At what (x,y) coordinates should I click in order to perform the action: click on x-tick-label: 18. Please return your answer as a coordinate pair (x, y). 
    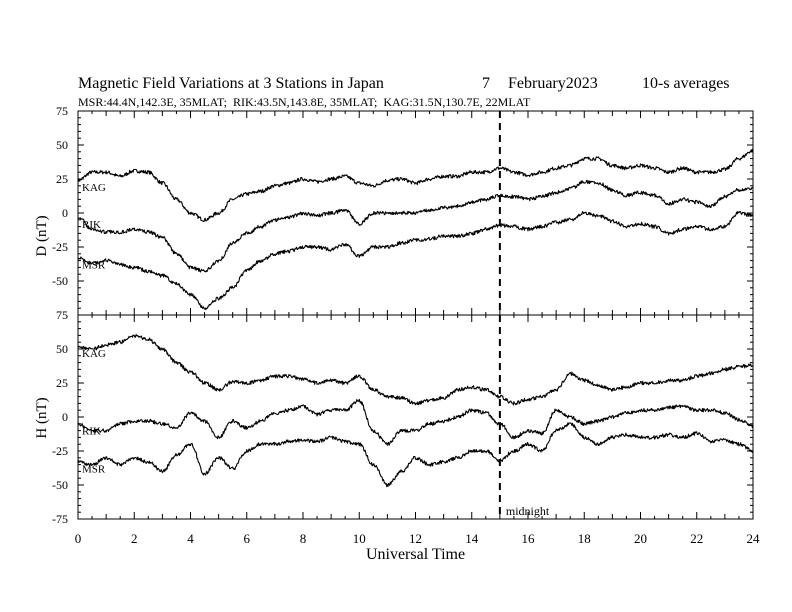
    Looking at the image, I should click on (584, 538).